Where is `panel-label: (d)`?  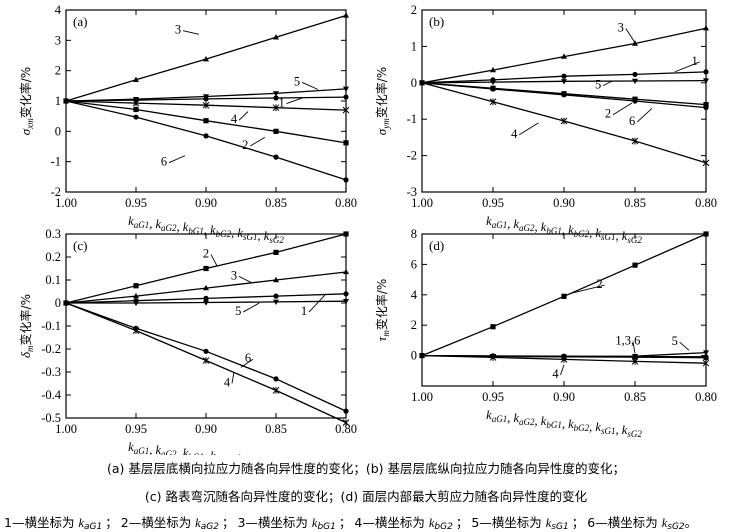
panel-label: (d) is located at coordinates (436, 245).